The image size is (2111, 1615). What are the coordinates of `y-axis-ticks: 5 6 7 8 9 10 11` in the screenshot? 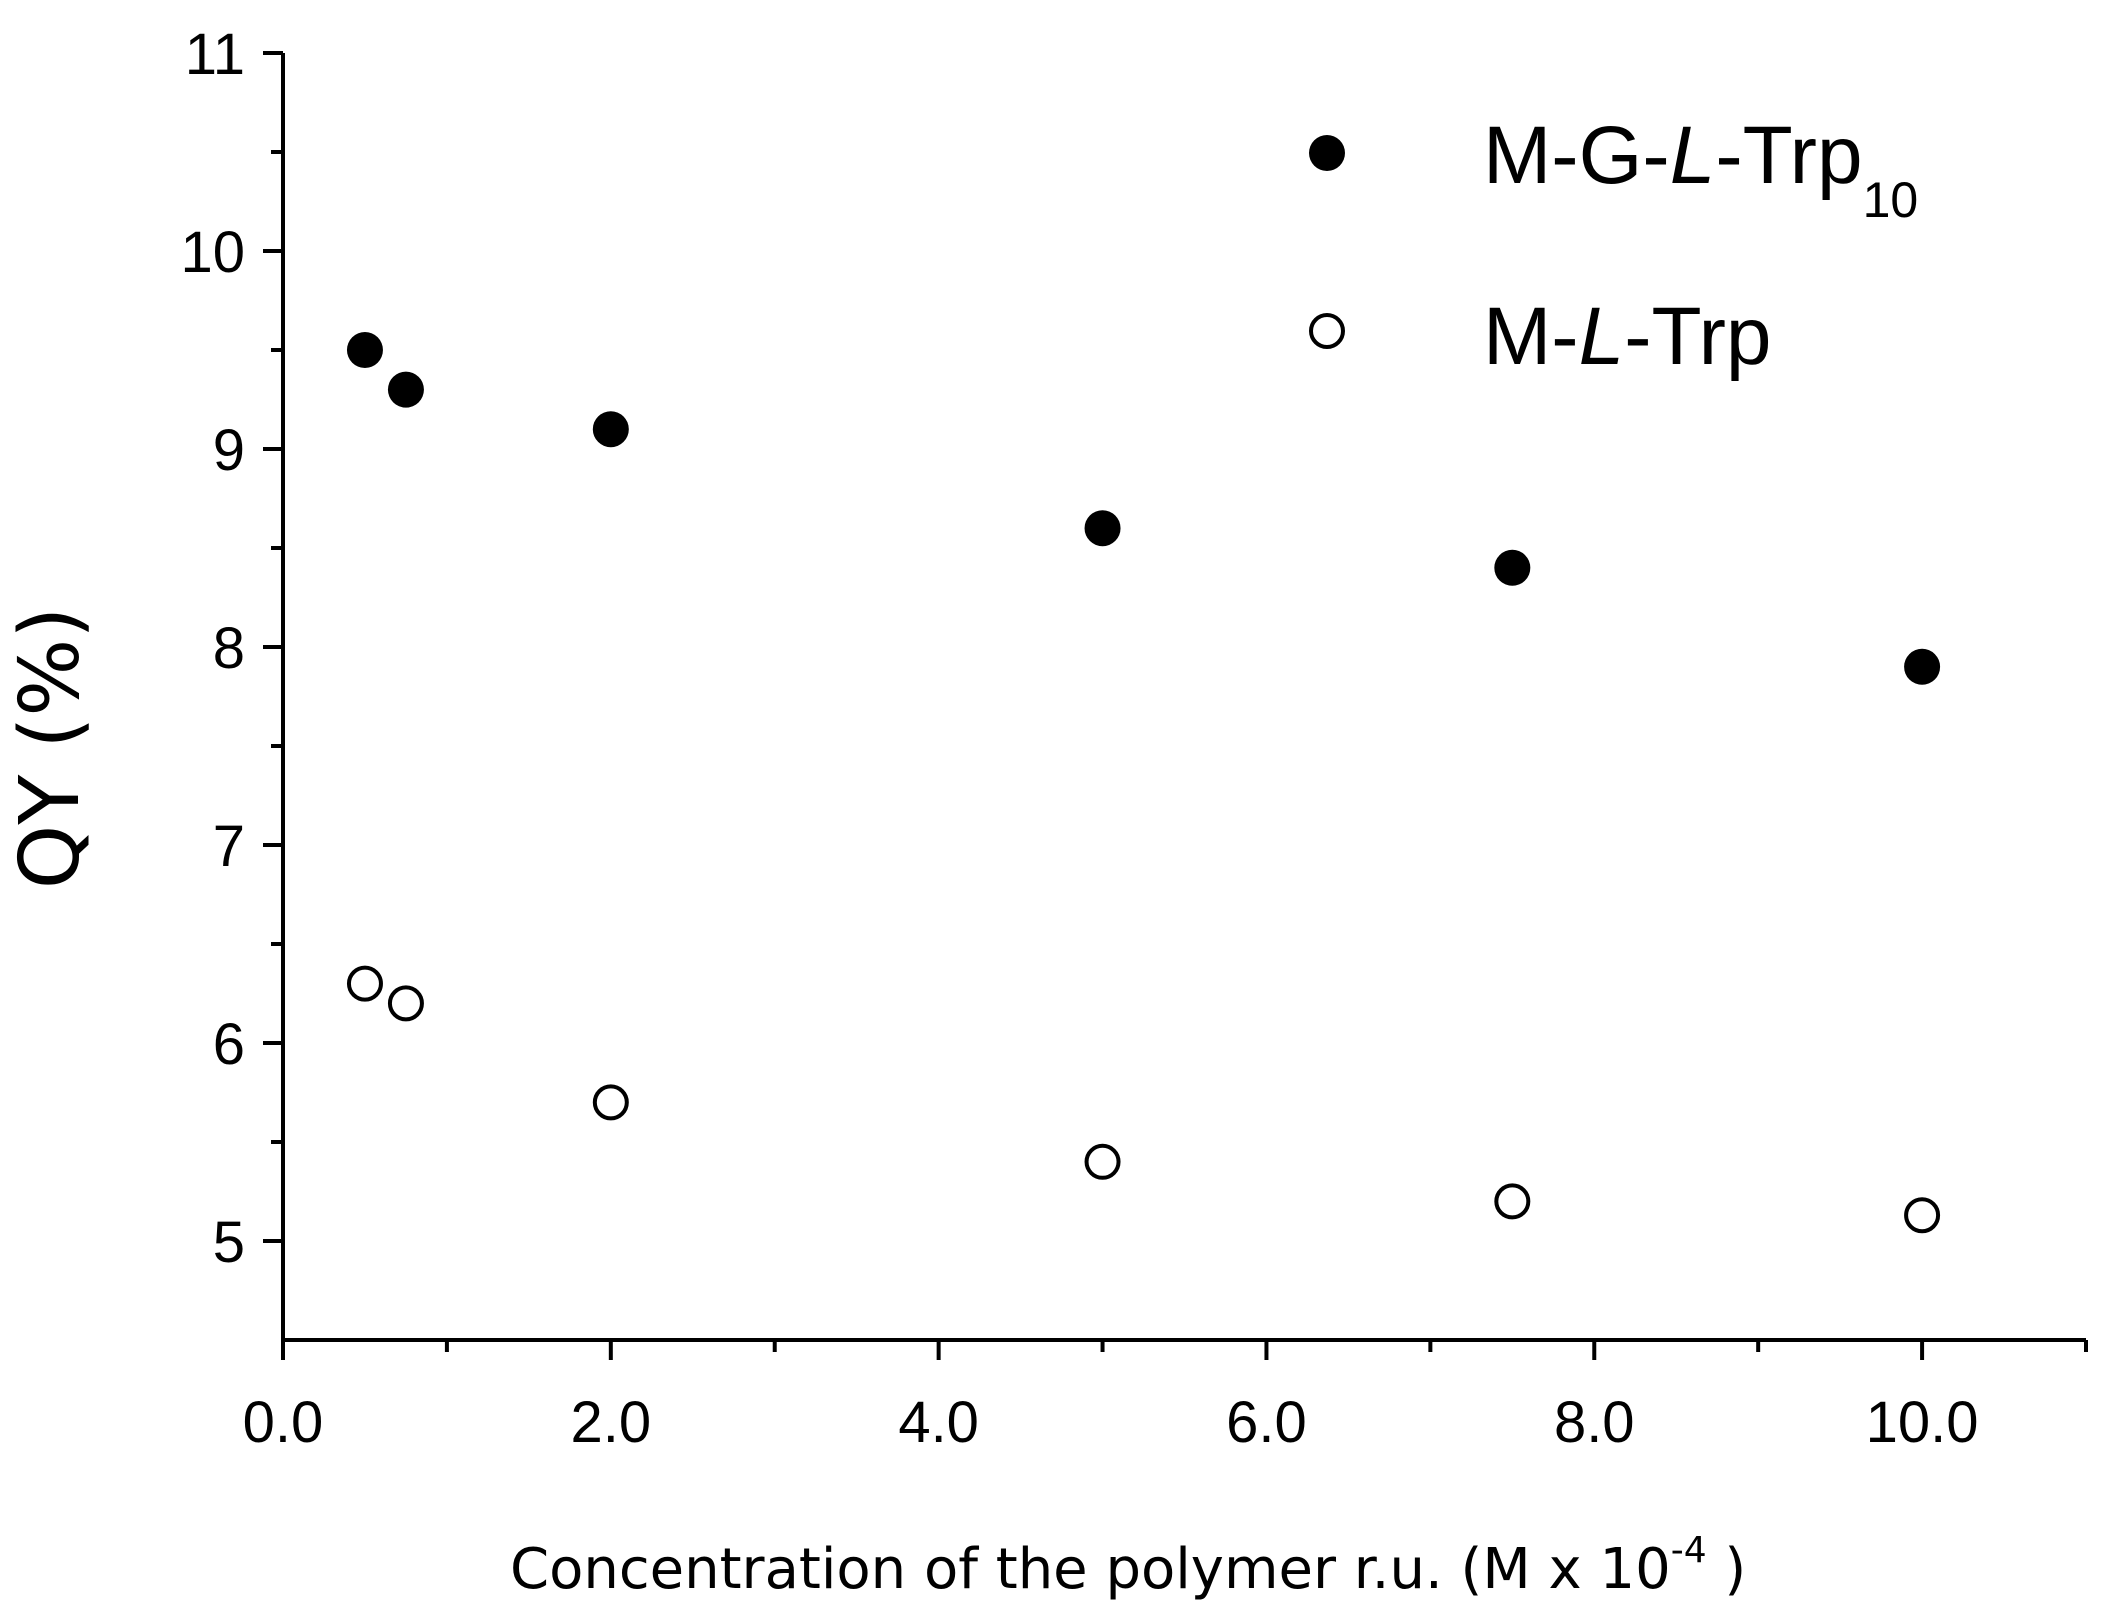 It's located at (231, 648).